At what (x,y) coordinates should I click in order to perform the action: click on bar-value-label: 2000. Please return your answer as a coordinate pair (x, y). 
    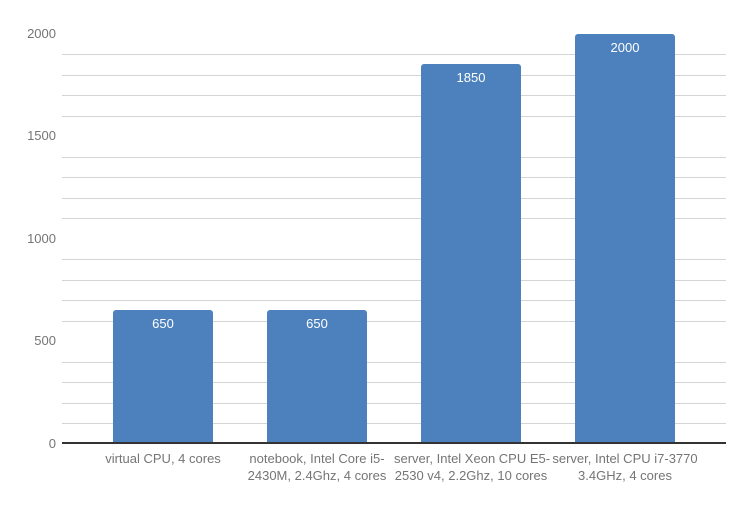
    Looking at the image, I should click on (625, 47).